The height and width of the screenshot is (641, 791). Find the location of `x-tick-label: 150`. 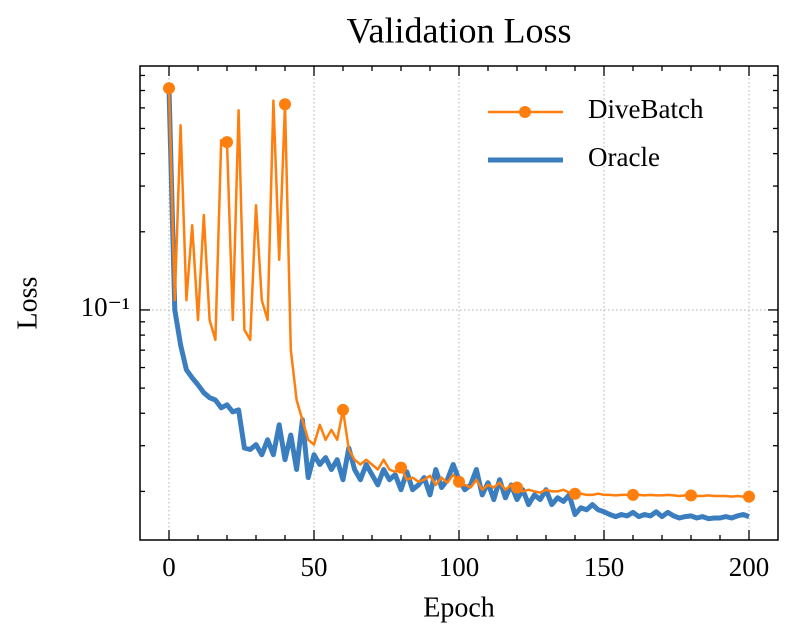

x-tick-label: 150 is located at coordinates (604, 567).